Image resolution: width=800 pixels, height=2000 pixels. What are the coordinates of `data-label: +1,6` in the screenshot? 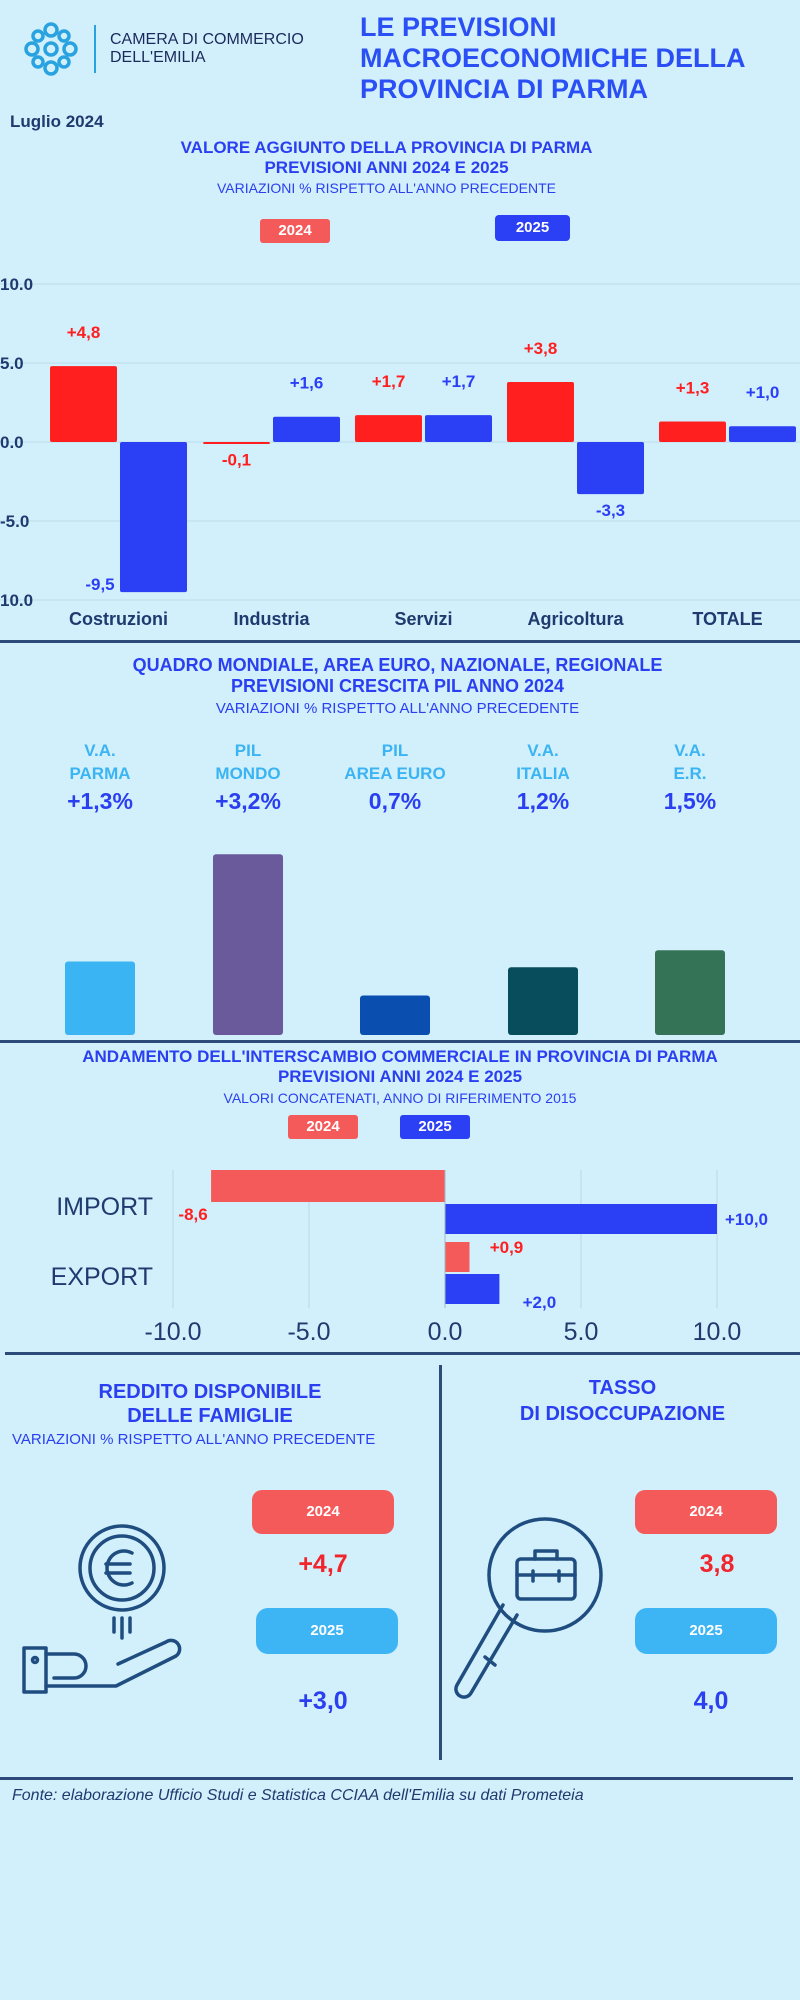 It's located at (307, 383).